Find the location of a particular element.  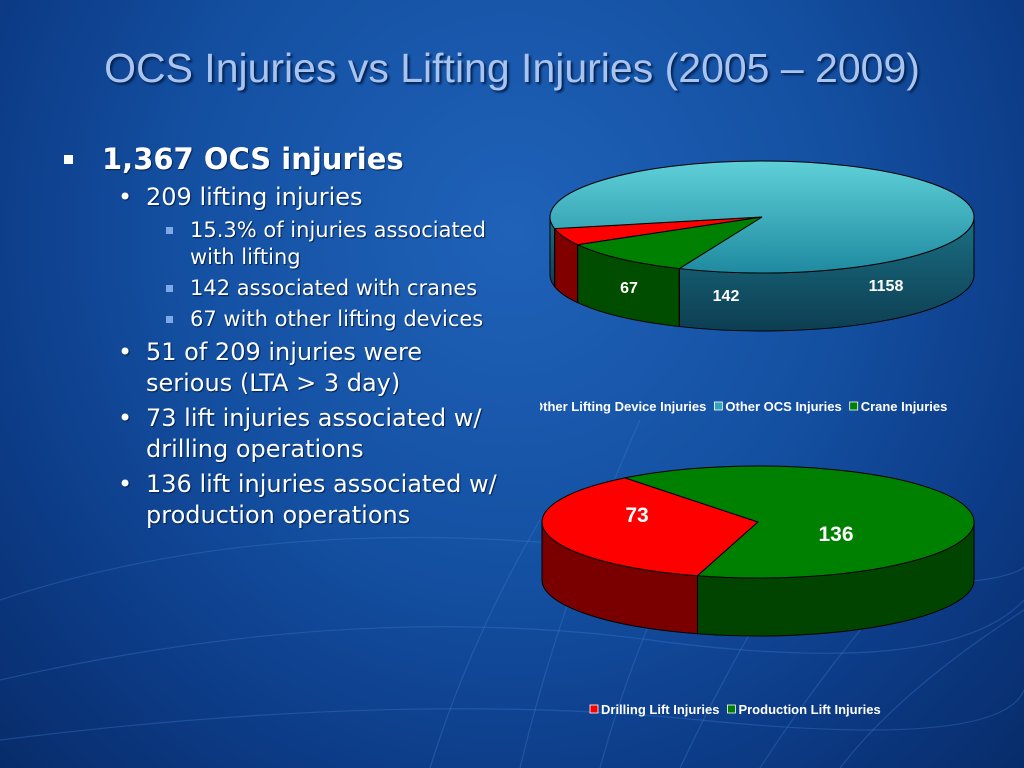

pie-slice-production-lift-injuries is located at coordinates (799, 522).